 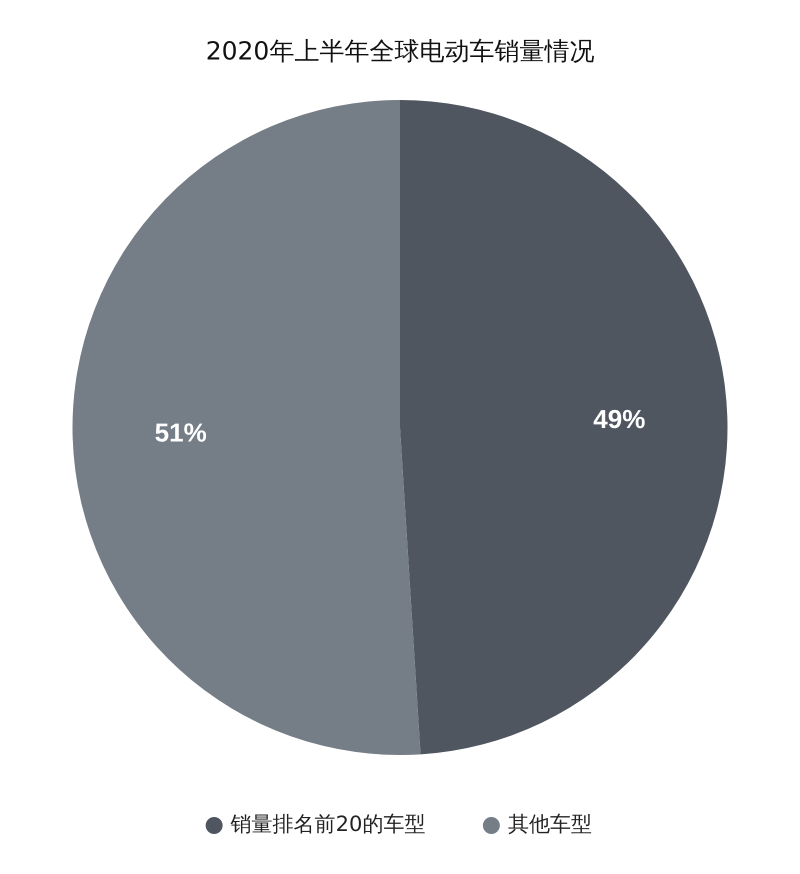 What do you see at coordinates (550, 824) in the screenshot?
I see `legend-label: 其他车型` at bounding box center [550, 824].